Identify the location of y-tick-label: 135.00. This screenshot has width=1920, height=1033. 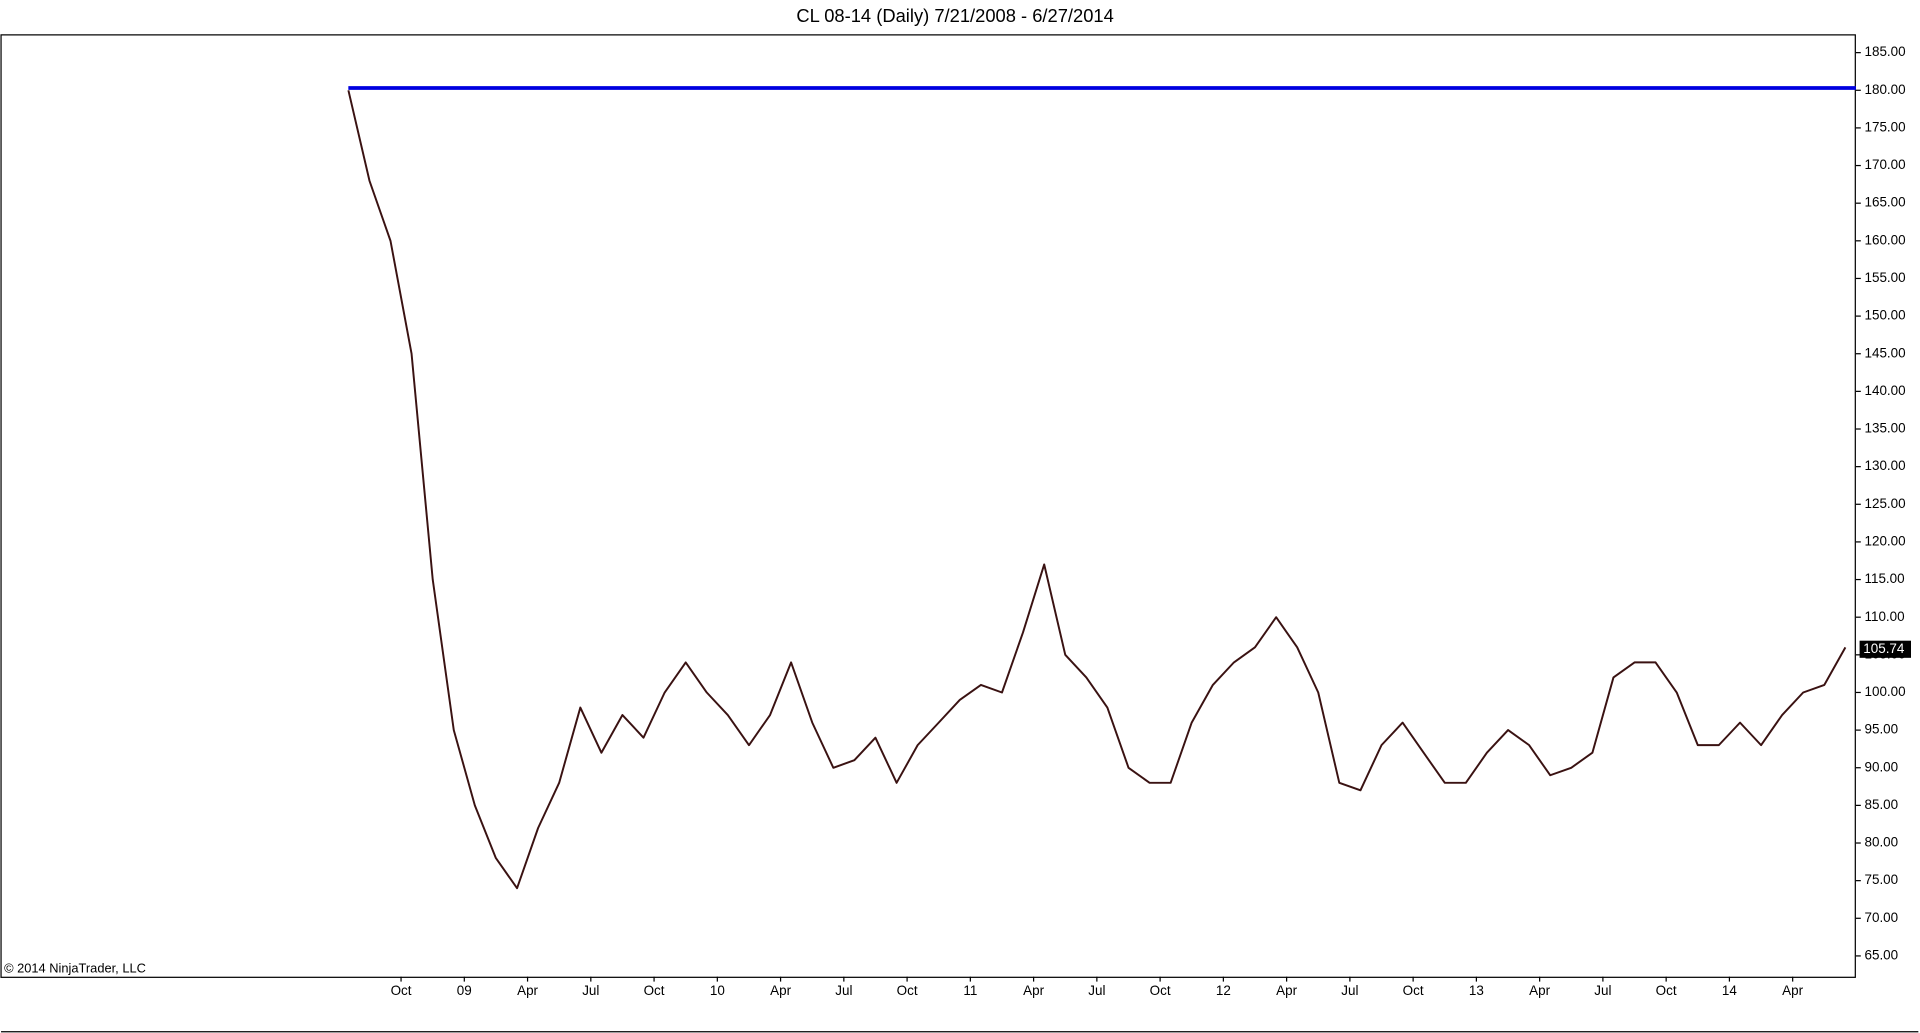
(1884, 428).